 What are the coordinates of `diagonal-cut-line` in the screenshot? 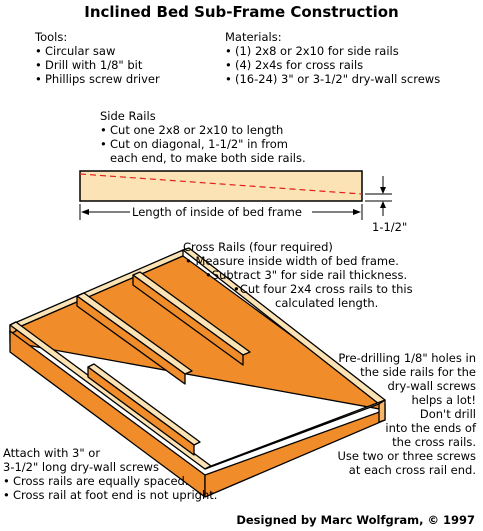 It's located at (221, 184).